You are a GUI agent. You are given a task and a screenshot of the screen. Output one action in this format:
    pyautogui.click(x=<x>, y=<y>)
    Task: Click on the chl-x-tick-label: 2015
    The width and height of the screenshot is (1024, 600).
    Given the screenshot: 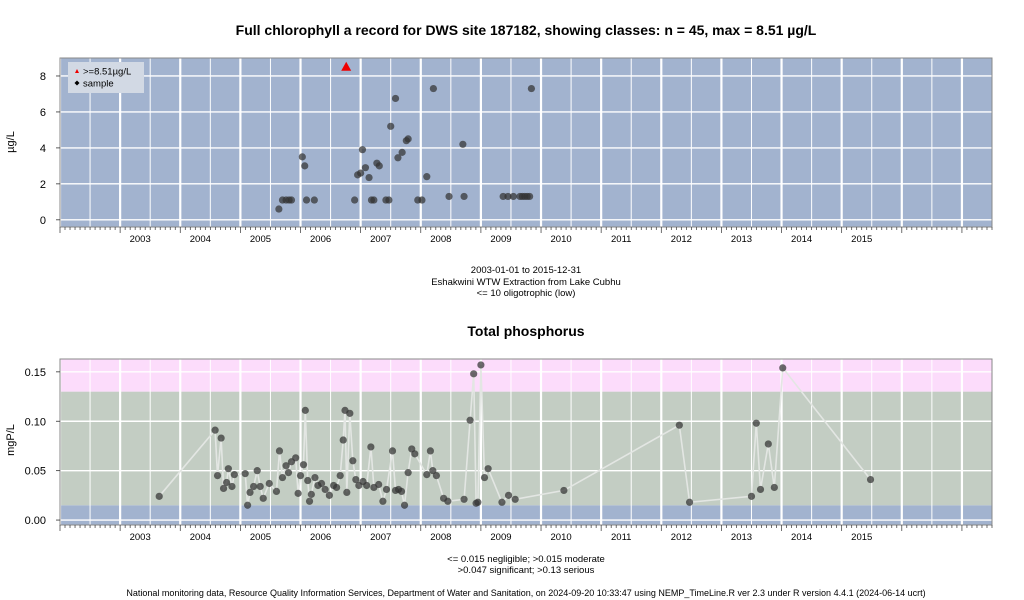 What is the action you would take?
    pyautogui.click(x=861, y=239)
    